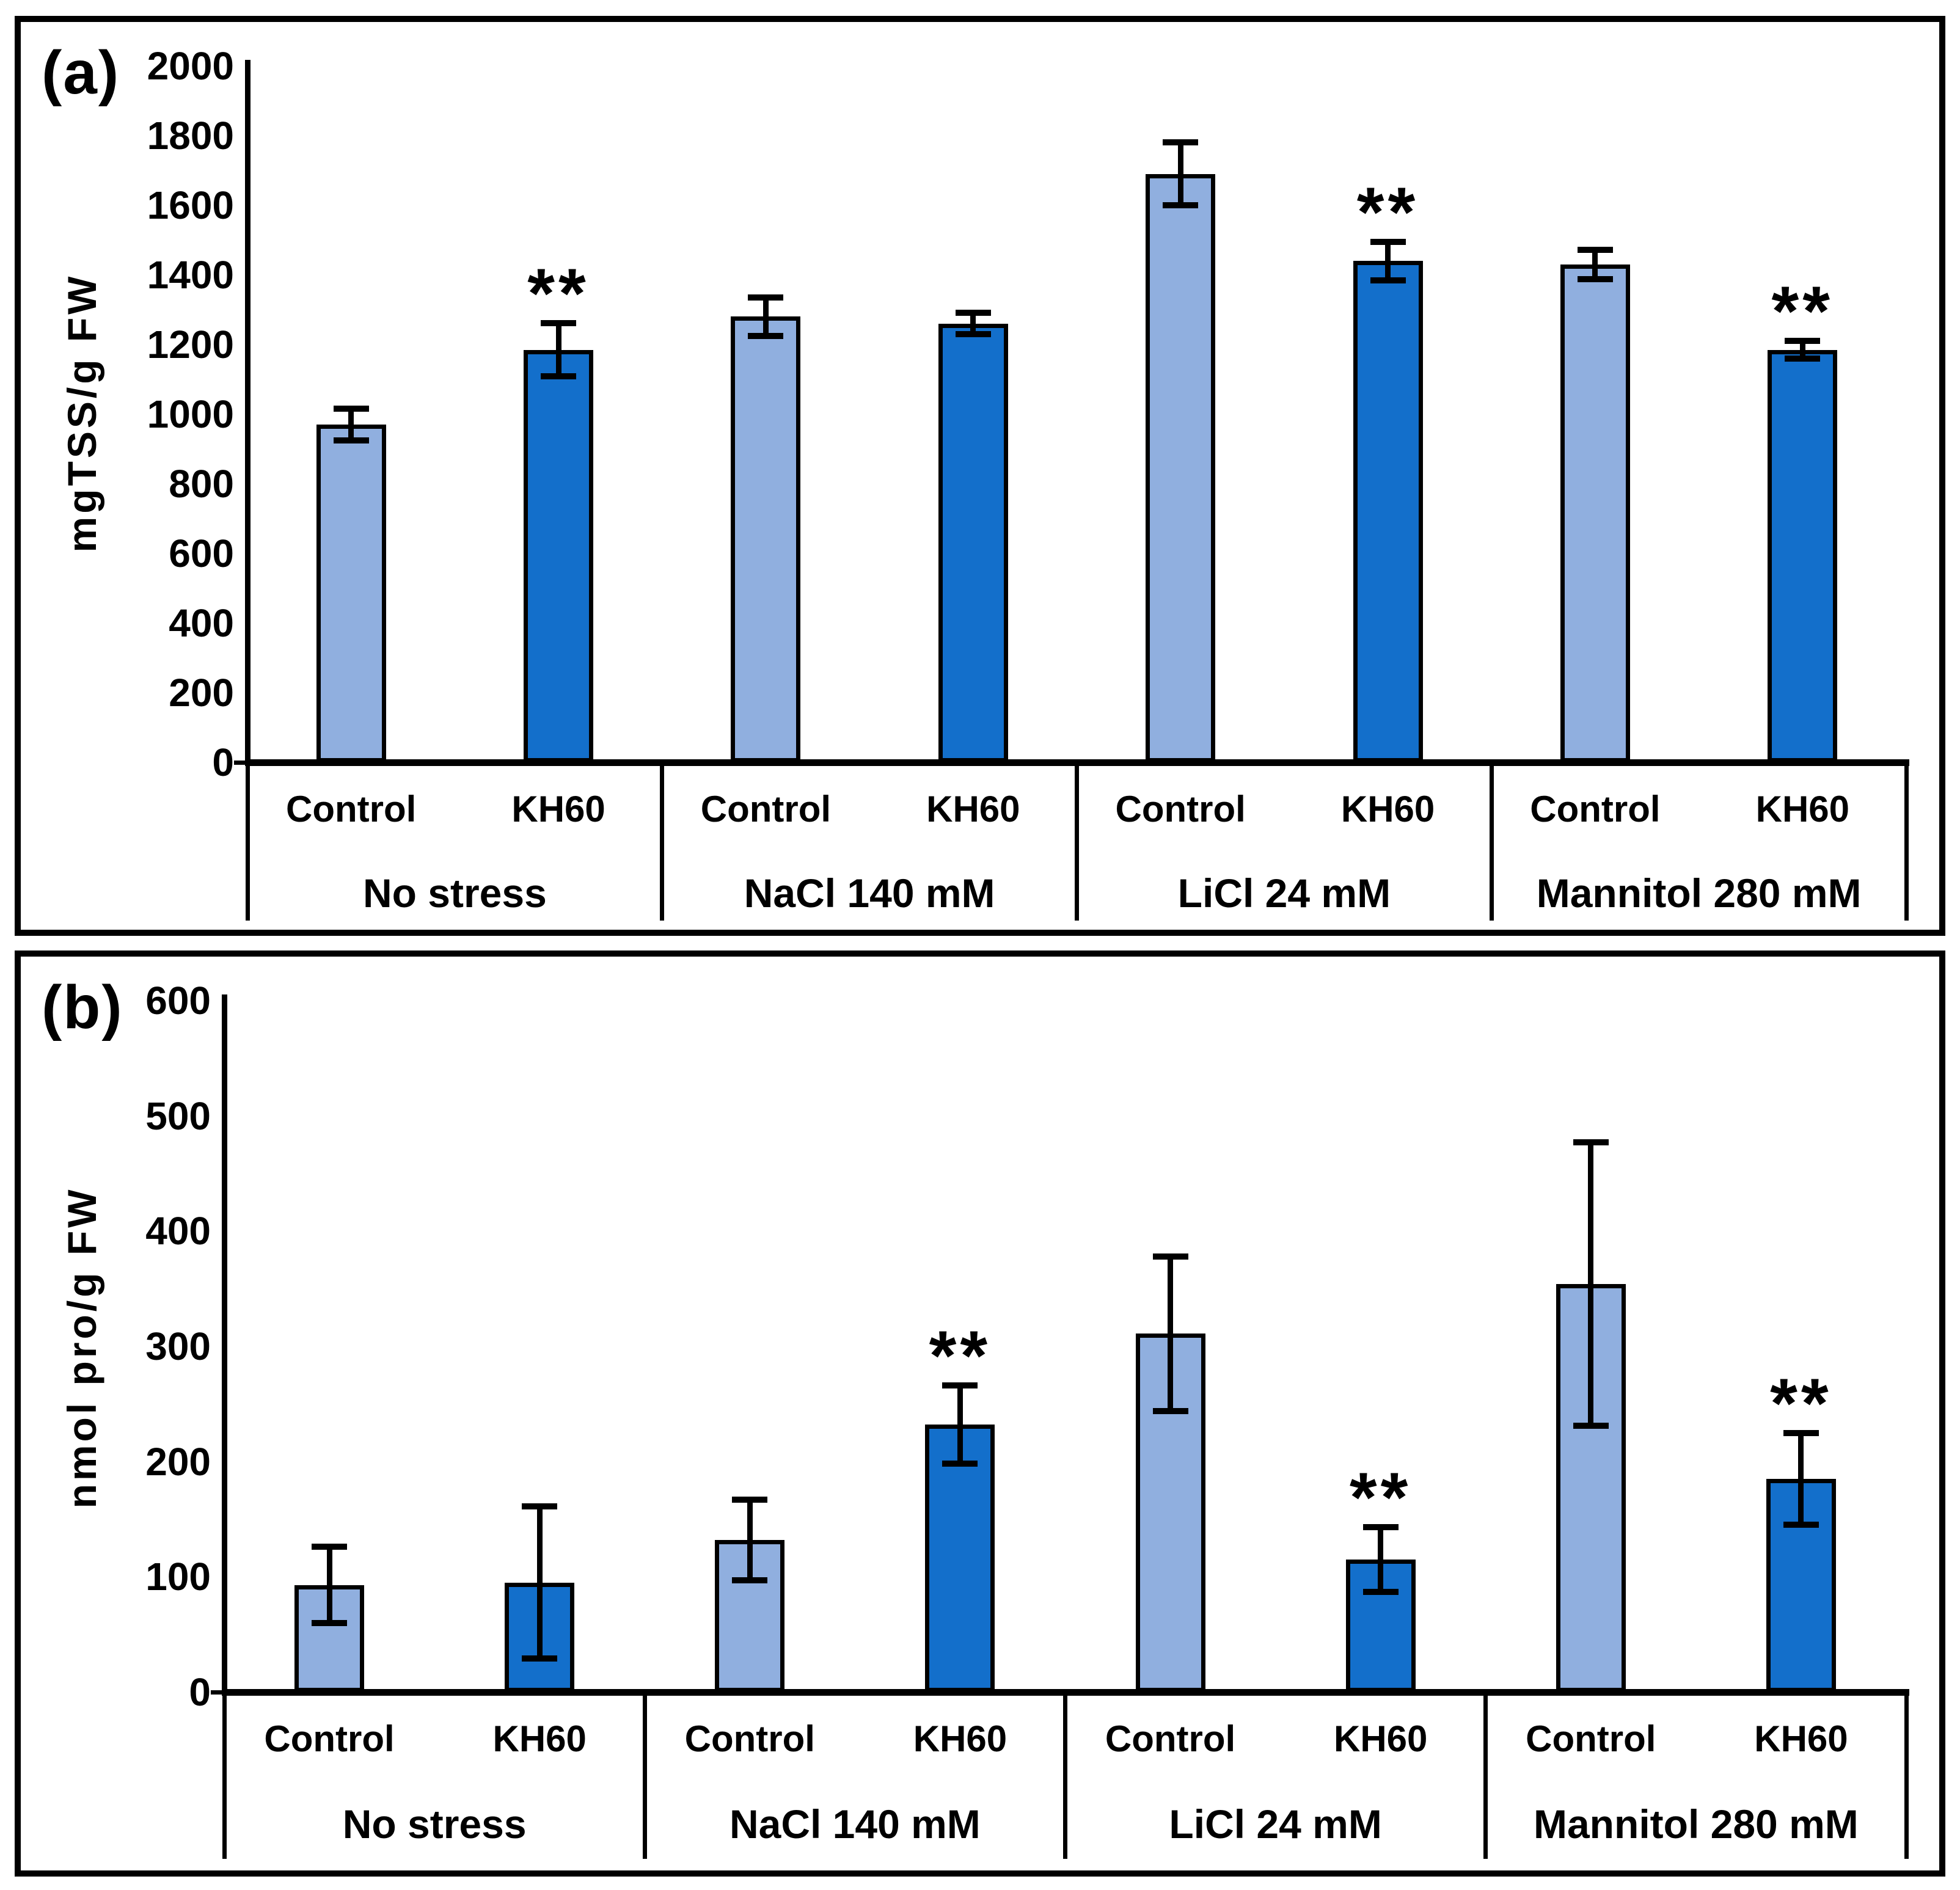  I want to click on y-tick-label: 1400, so click(190, 275).